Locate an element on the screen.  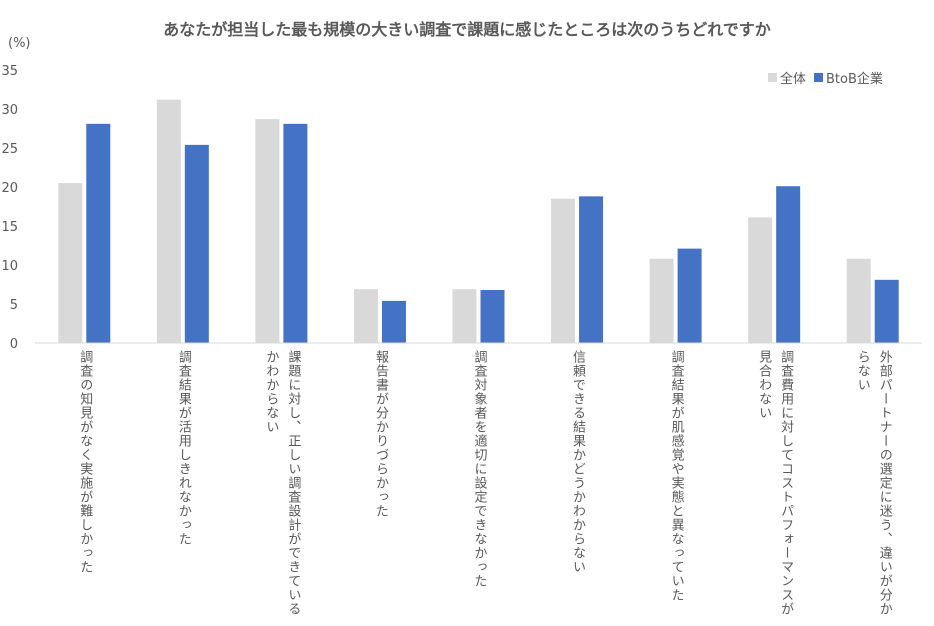
y-tick-label: 20 is located at coordinates (9, 188).